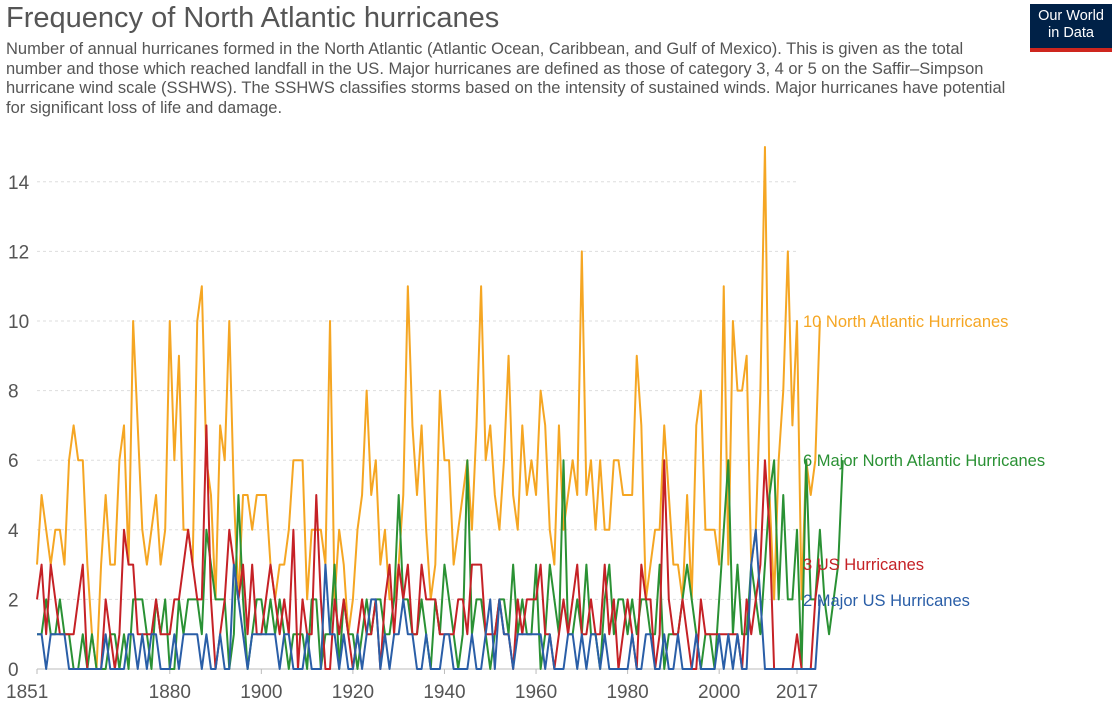  What do you see at coordinates (18, 252) in the screenshot?
I see `y-tick-label: 12` at bounding box center [18, 252].